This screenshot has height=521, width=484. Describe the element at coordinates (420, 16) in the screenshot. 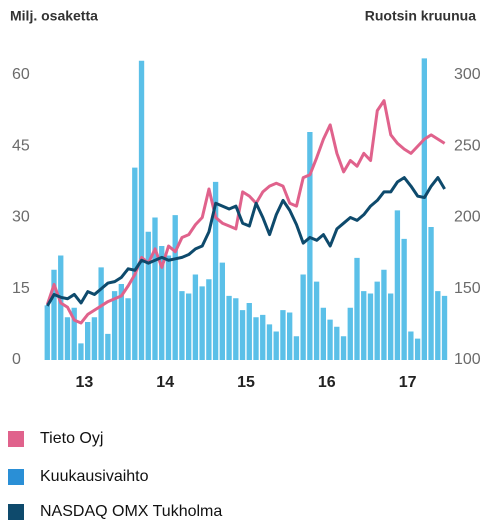

I see `y2-axis-title: Ruotsin kruunua` at that location.